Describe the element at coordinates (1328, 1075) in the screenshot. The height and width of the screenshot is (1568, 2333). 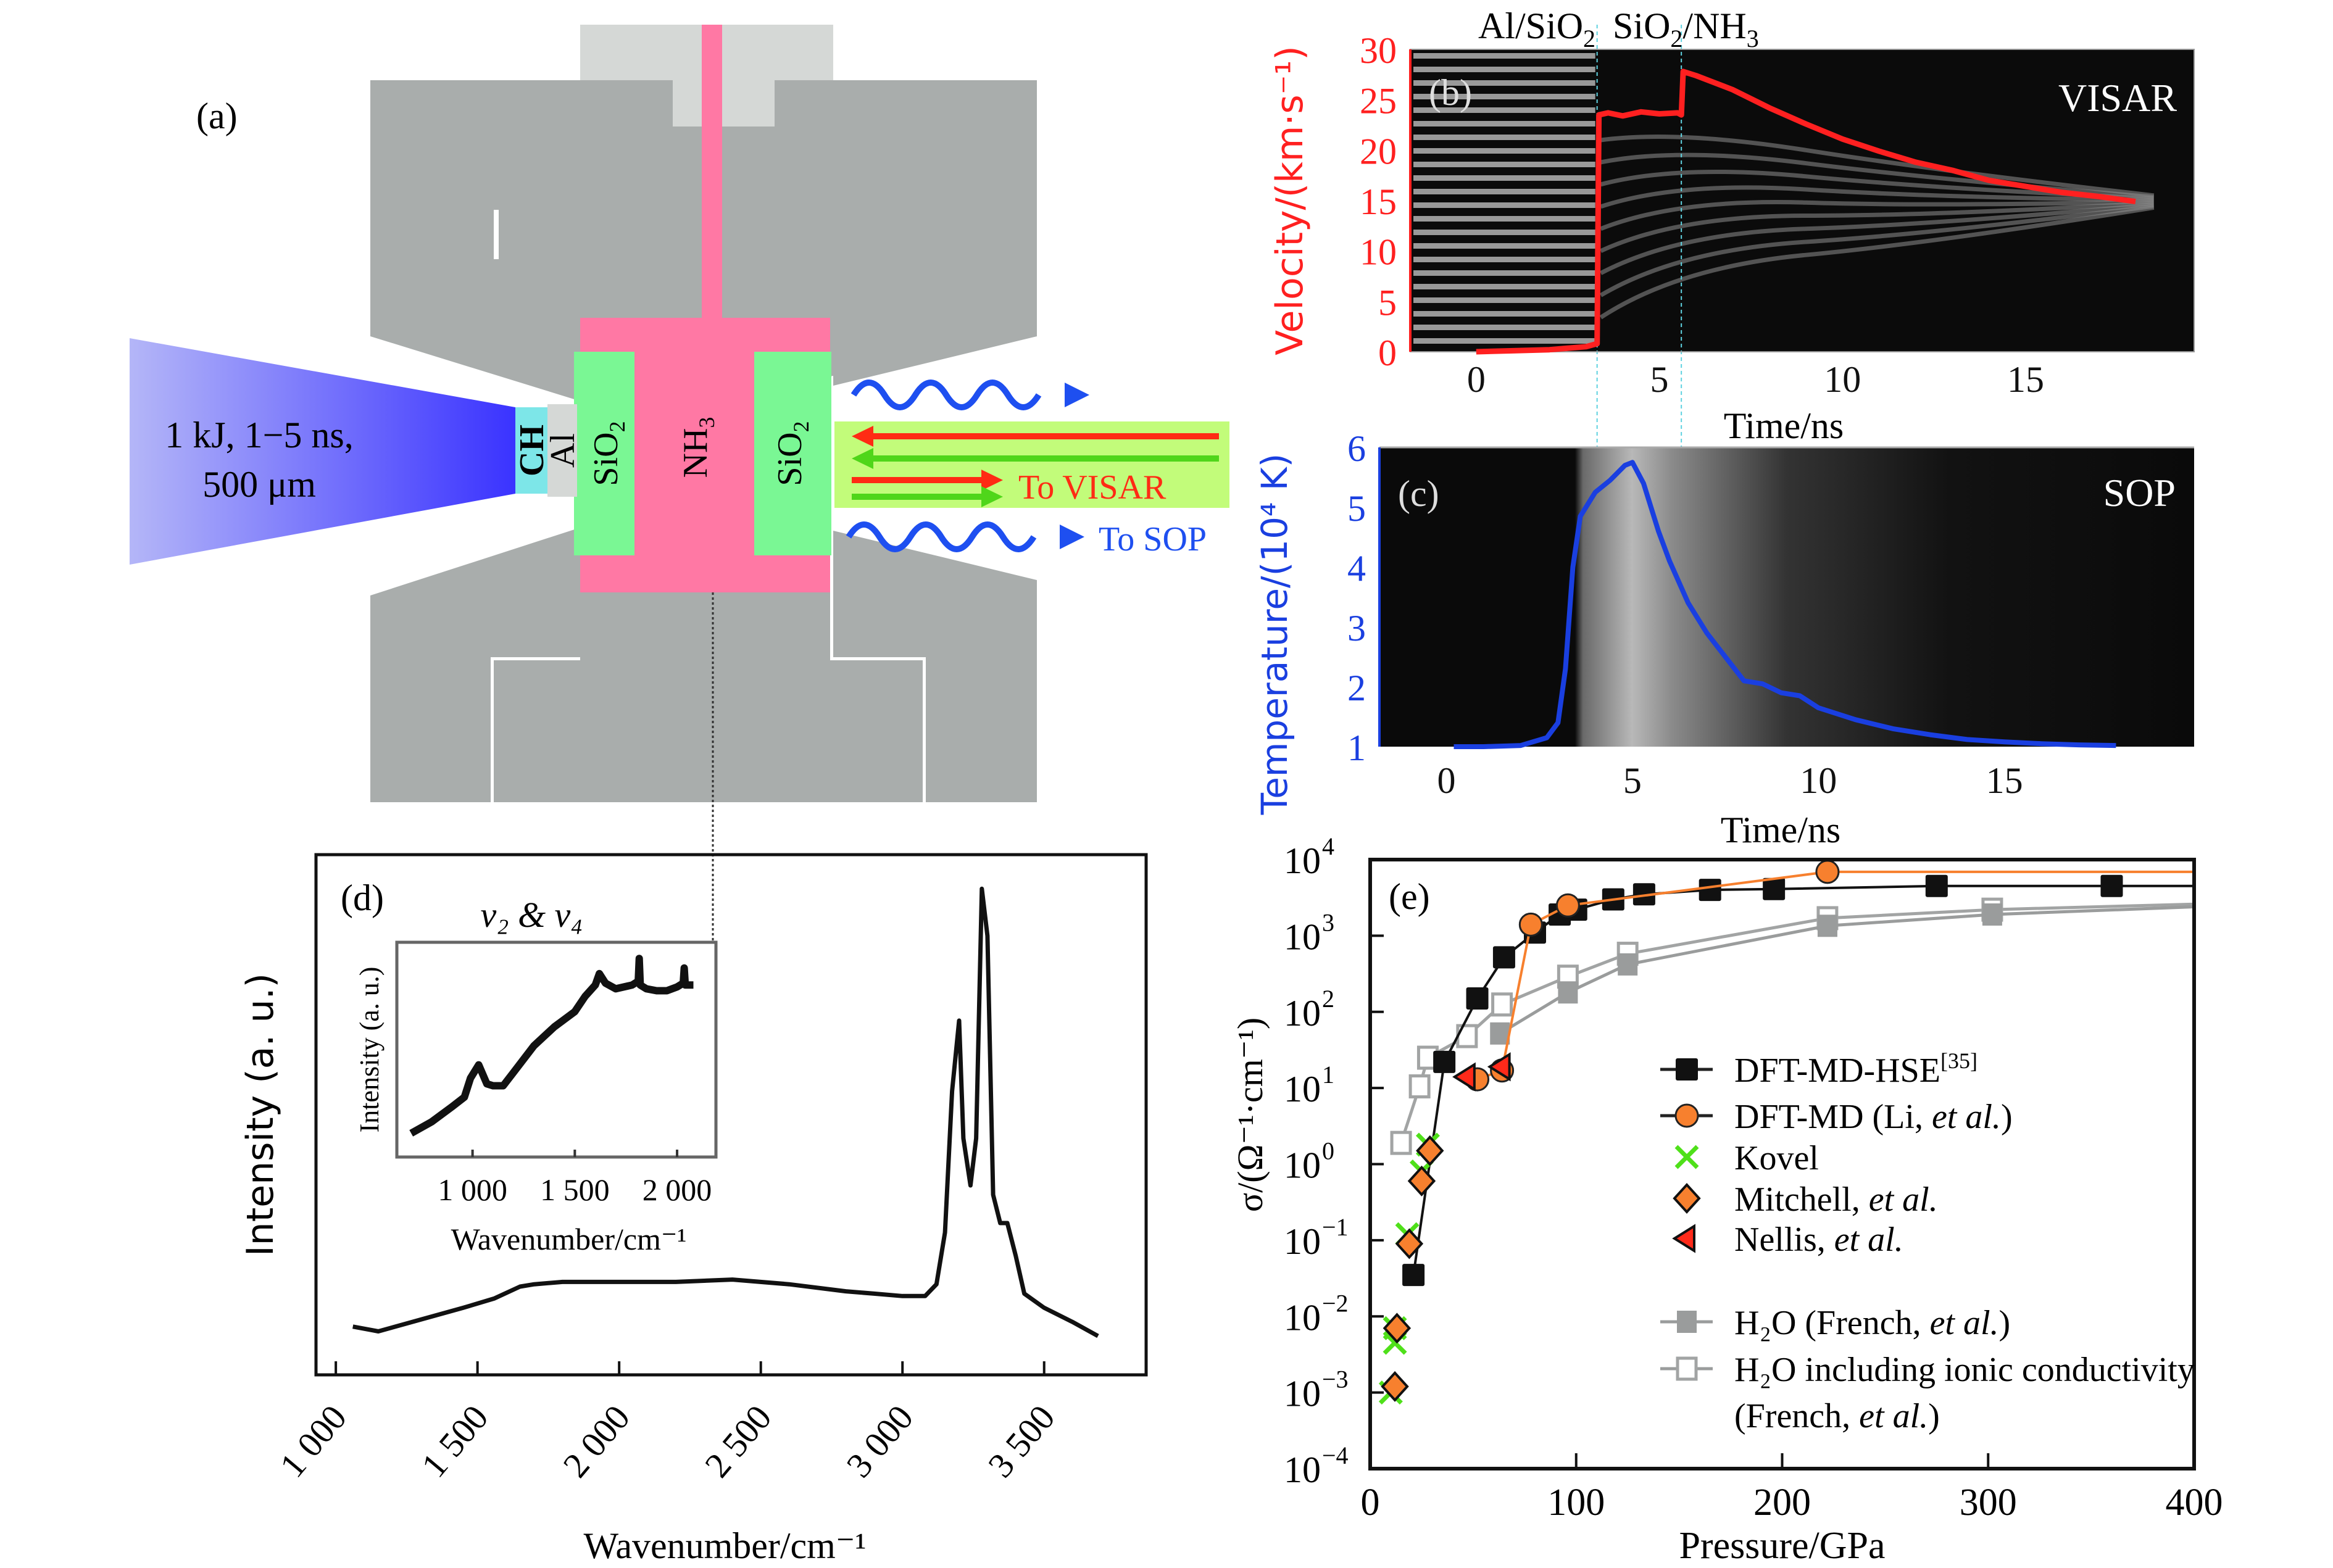
I see `sigma-y-tick-exponent: 1` at that location.